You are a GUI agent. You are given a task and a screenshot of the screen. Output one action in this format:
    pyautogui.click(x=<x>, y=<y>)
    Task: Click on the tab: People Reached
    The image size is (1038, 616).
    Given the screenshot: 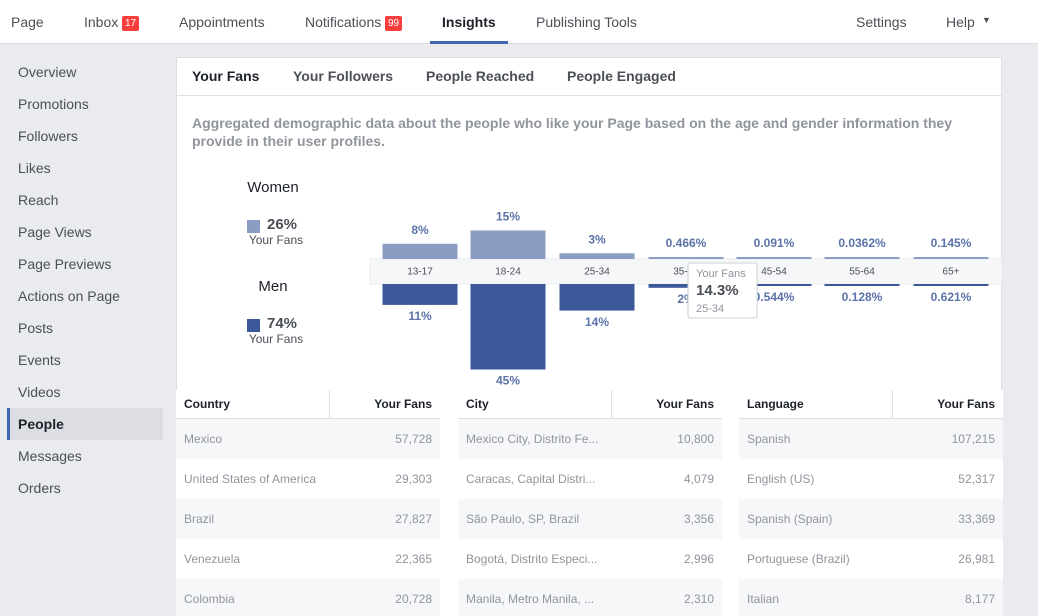 What is the action you would take?
    pyautogui.click(x=480, y=76)
    